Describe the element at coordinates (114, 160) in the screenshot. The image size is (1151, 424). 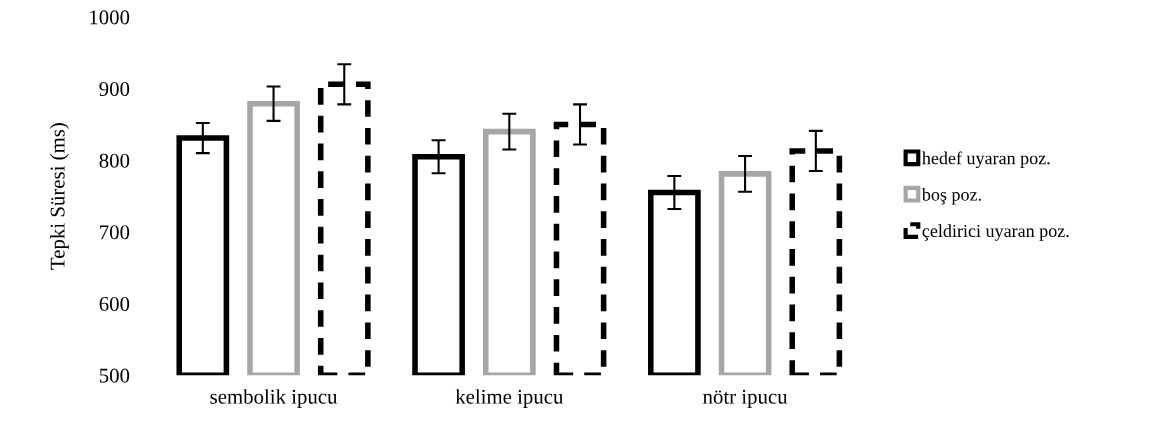
I see `y-tick-label: 800` at that location.